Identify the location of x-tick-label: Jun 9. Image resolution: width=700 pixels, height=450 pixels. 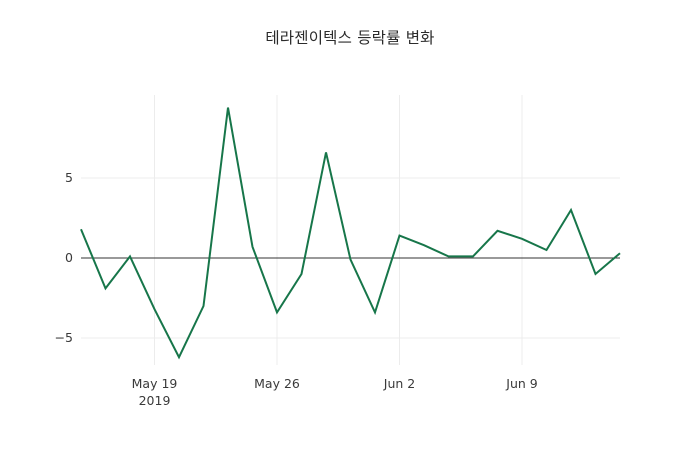
(522, 383).